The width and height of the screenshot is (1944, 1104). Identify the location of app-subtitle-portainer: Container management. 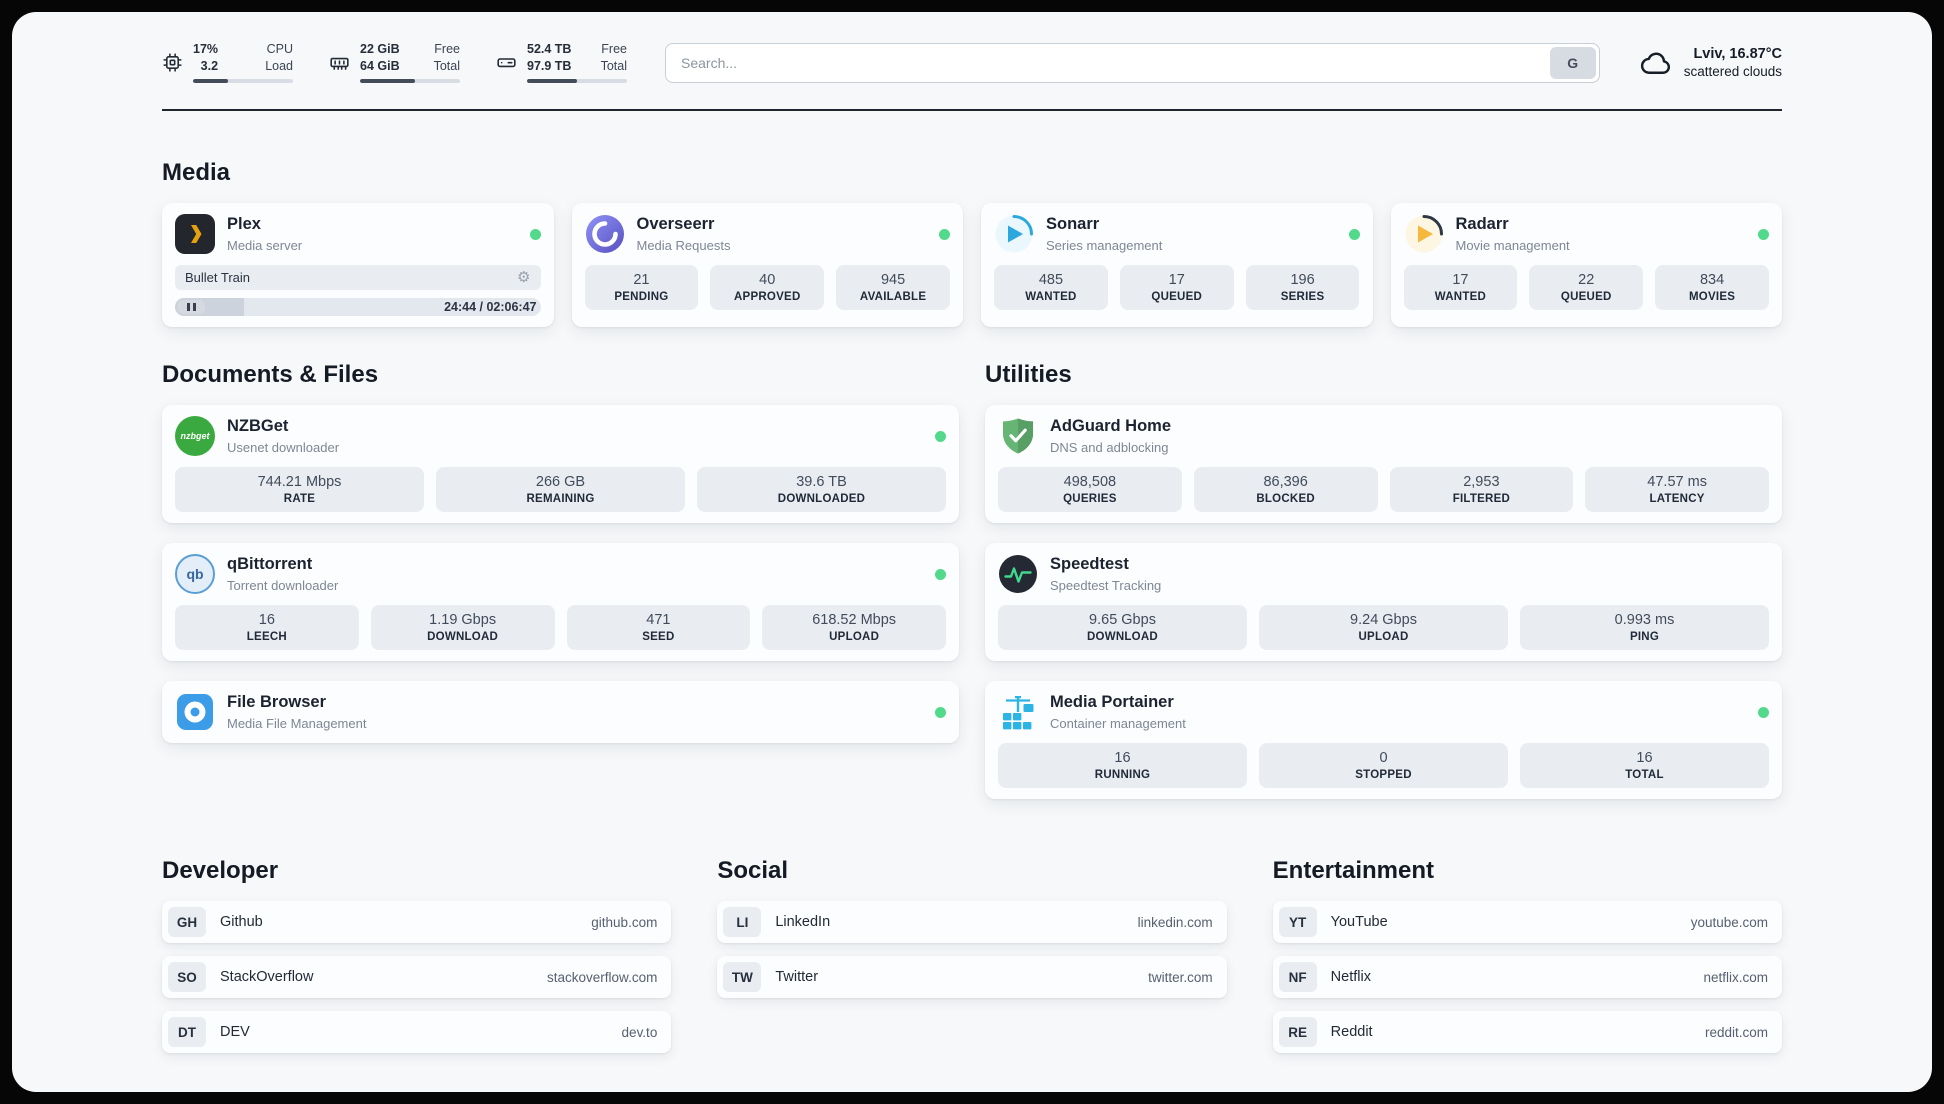
(1118, 723).